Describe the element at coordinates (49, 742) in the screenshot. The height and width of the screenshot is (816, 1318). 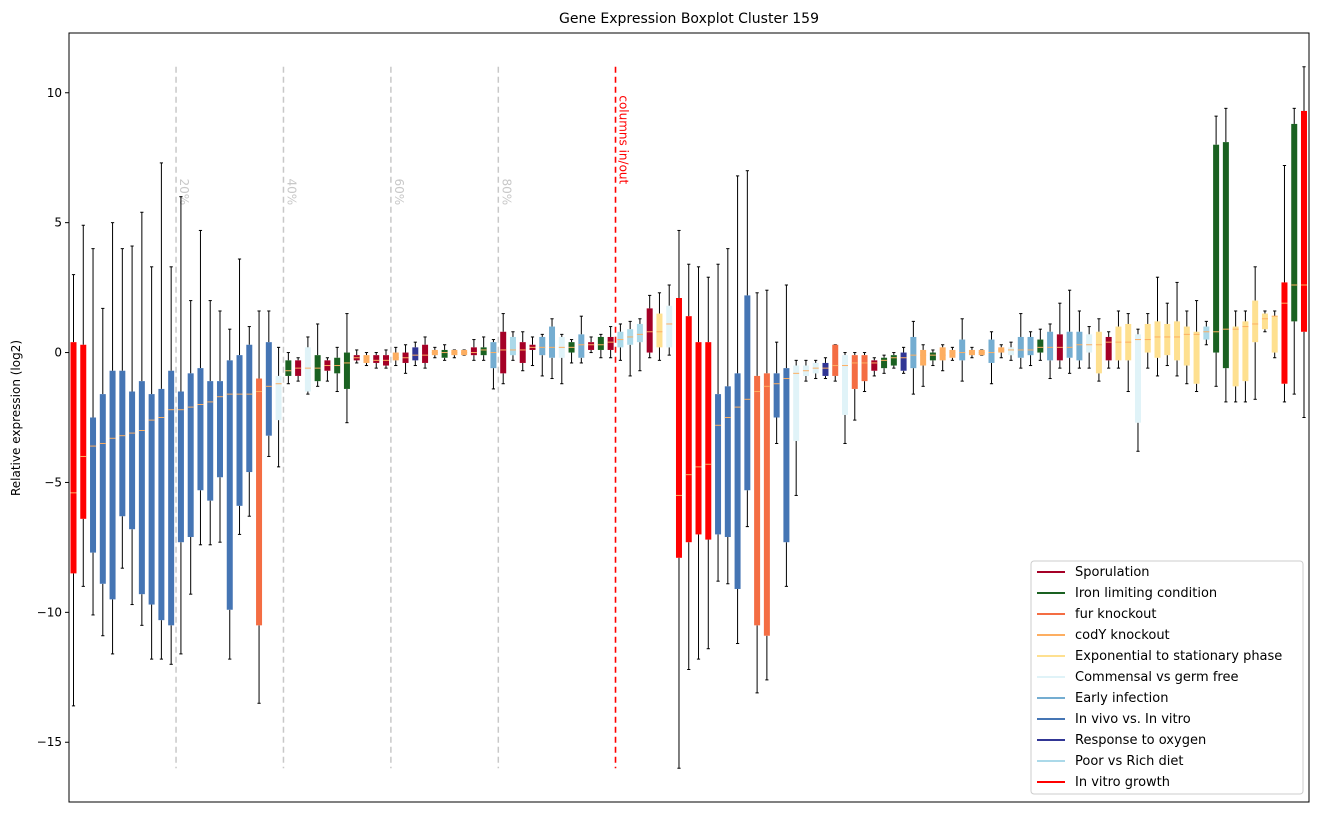
I see `y-tick-label: −15` at that location.